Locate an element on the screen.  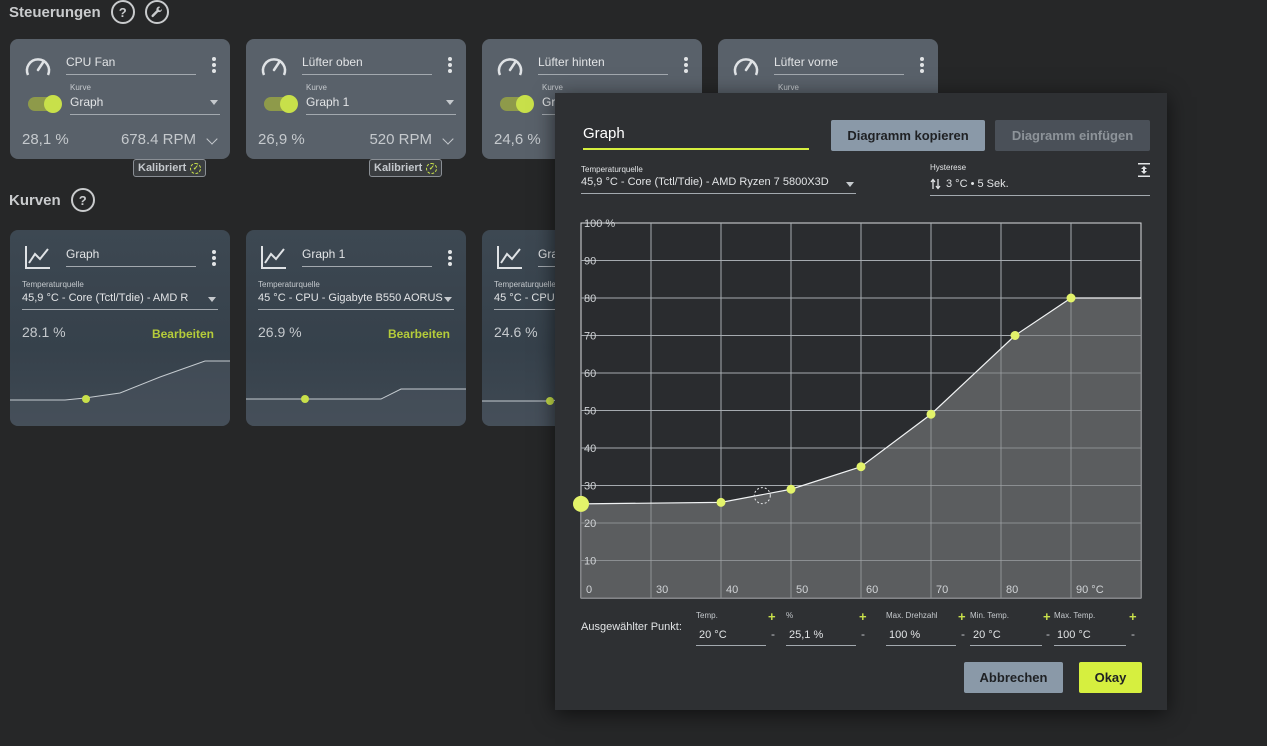
pct-plus-button: + is located at coordinates (863, 616).